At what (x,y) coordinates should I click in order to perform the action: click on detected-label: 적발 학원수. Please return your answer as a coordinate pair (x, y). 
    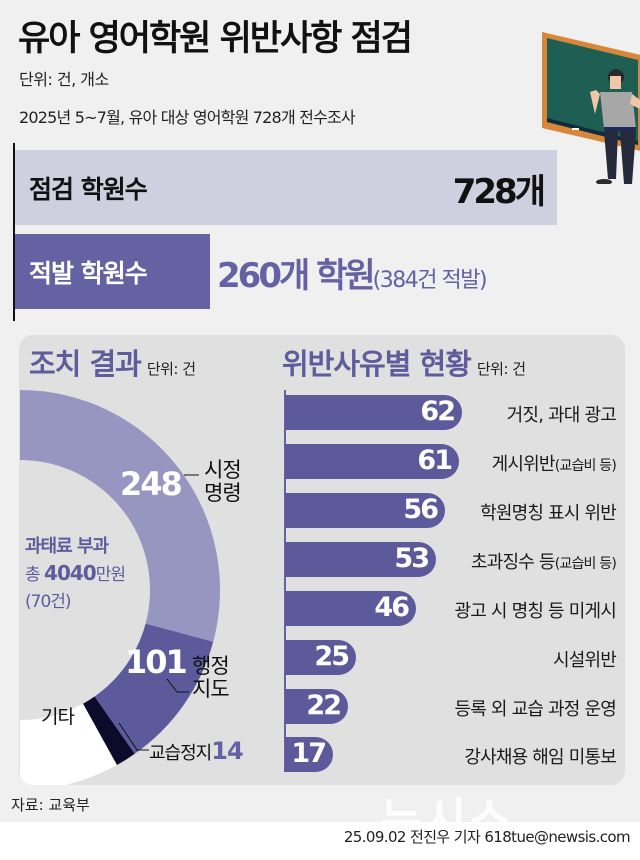
    Looking at the image, I should click on (88, 273).